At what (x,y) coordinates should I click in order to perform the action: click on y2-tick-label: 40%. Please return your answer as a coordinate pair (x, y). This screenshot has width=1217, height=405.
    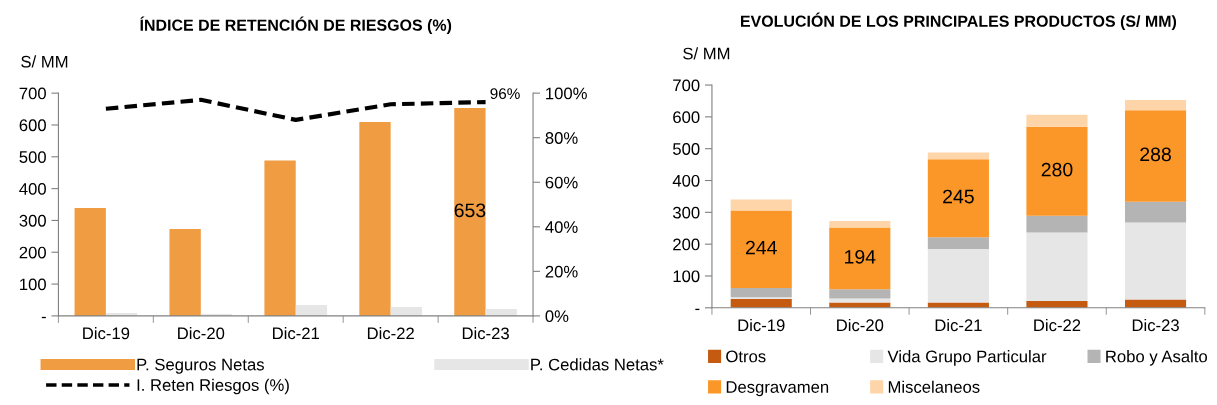
    Looking at the image, I should click on (561, 227).